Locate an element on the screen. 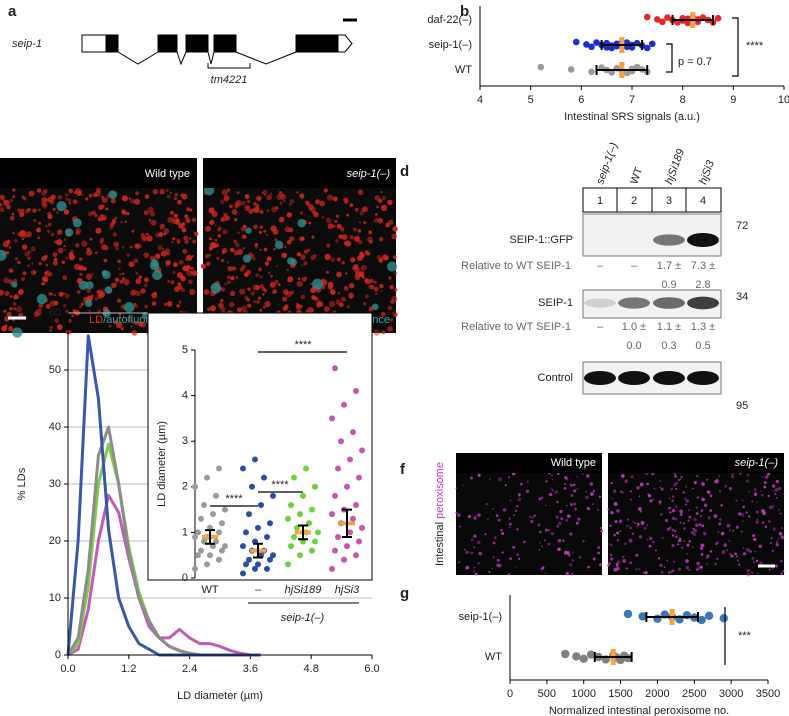 Image resolution: width=789 pixels, height=716 pixels. y-tick-label: 40 is located at coordinates (55, 427).